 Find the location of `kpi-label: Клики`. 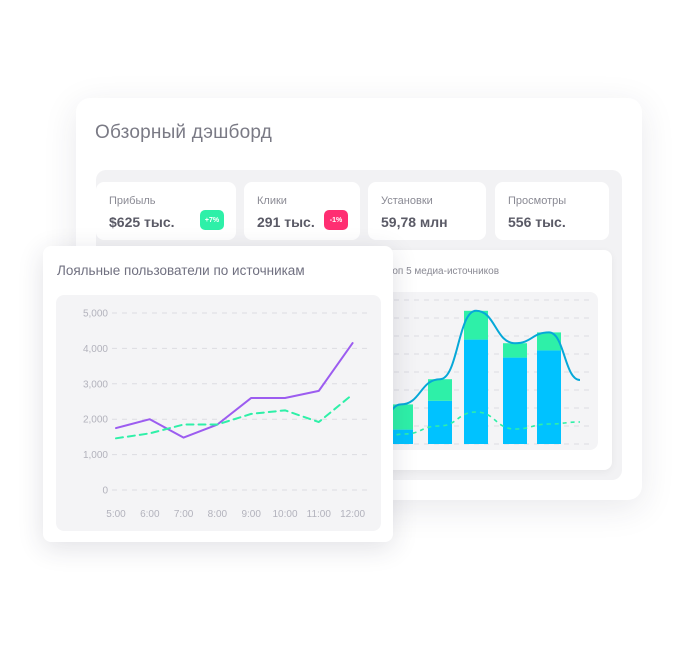

kpi-label: Клики is located at coordinates (272, 201).